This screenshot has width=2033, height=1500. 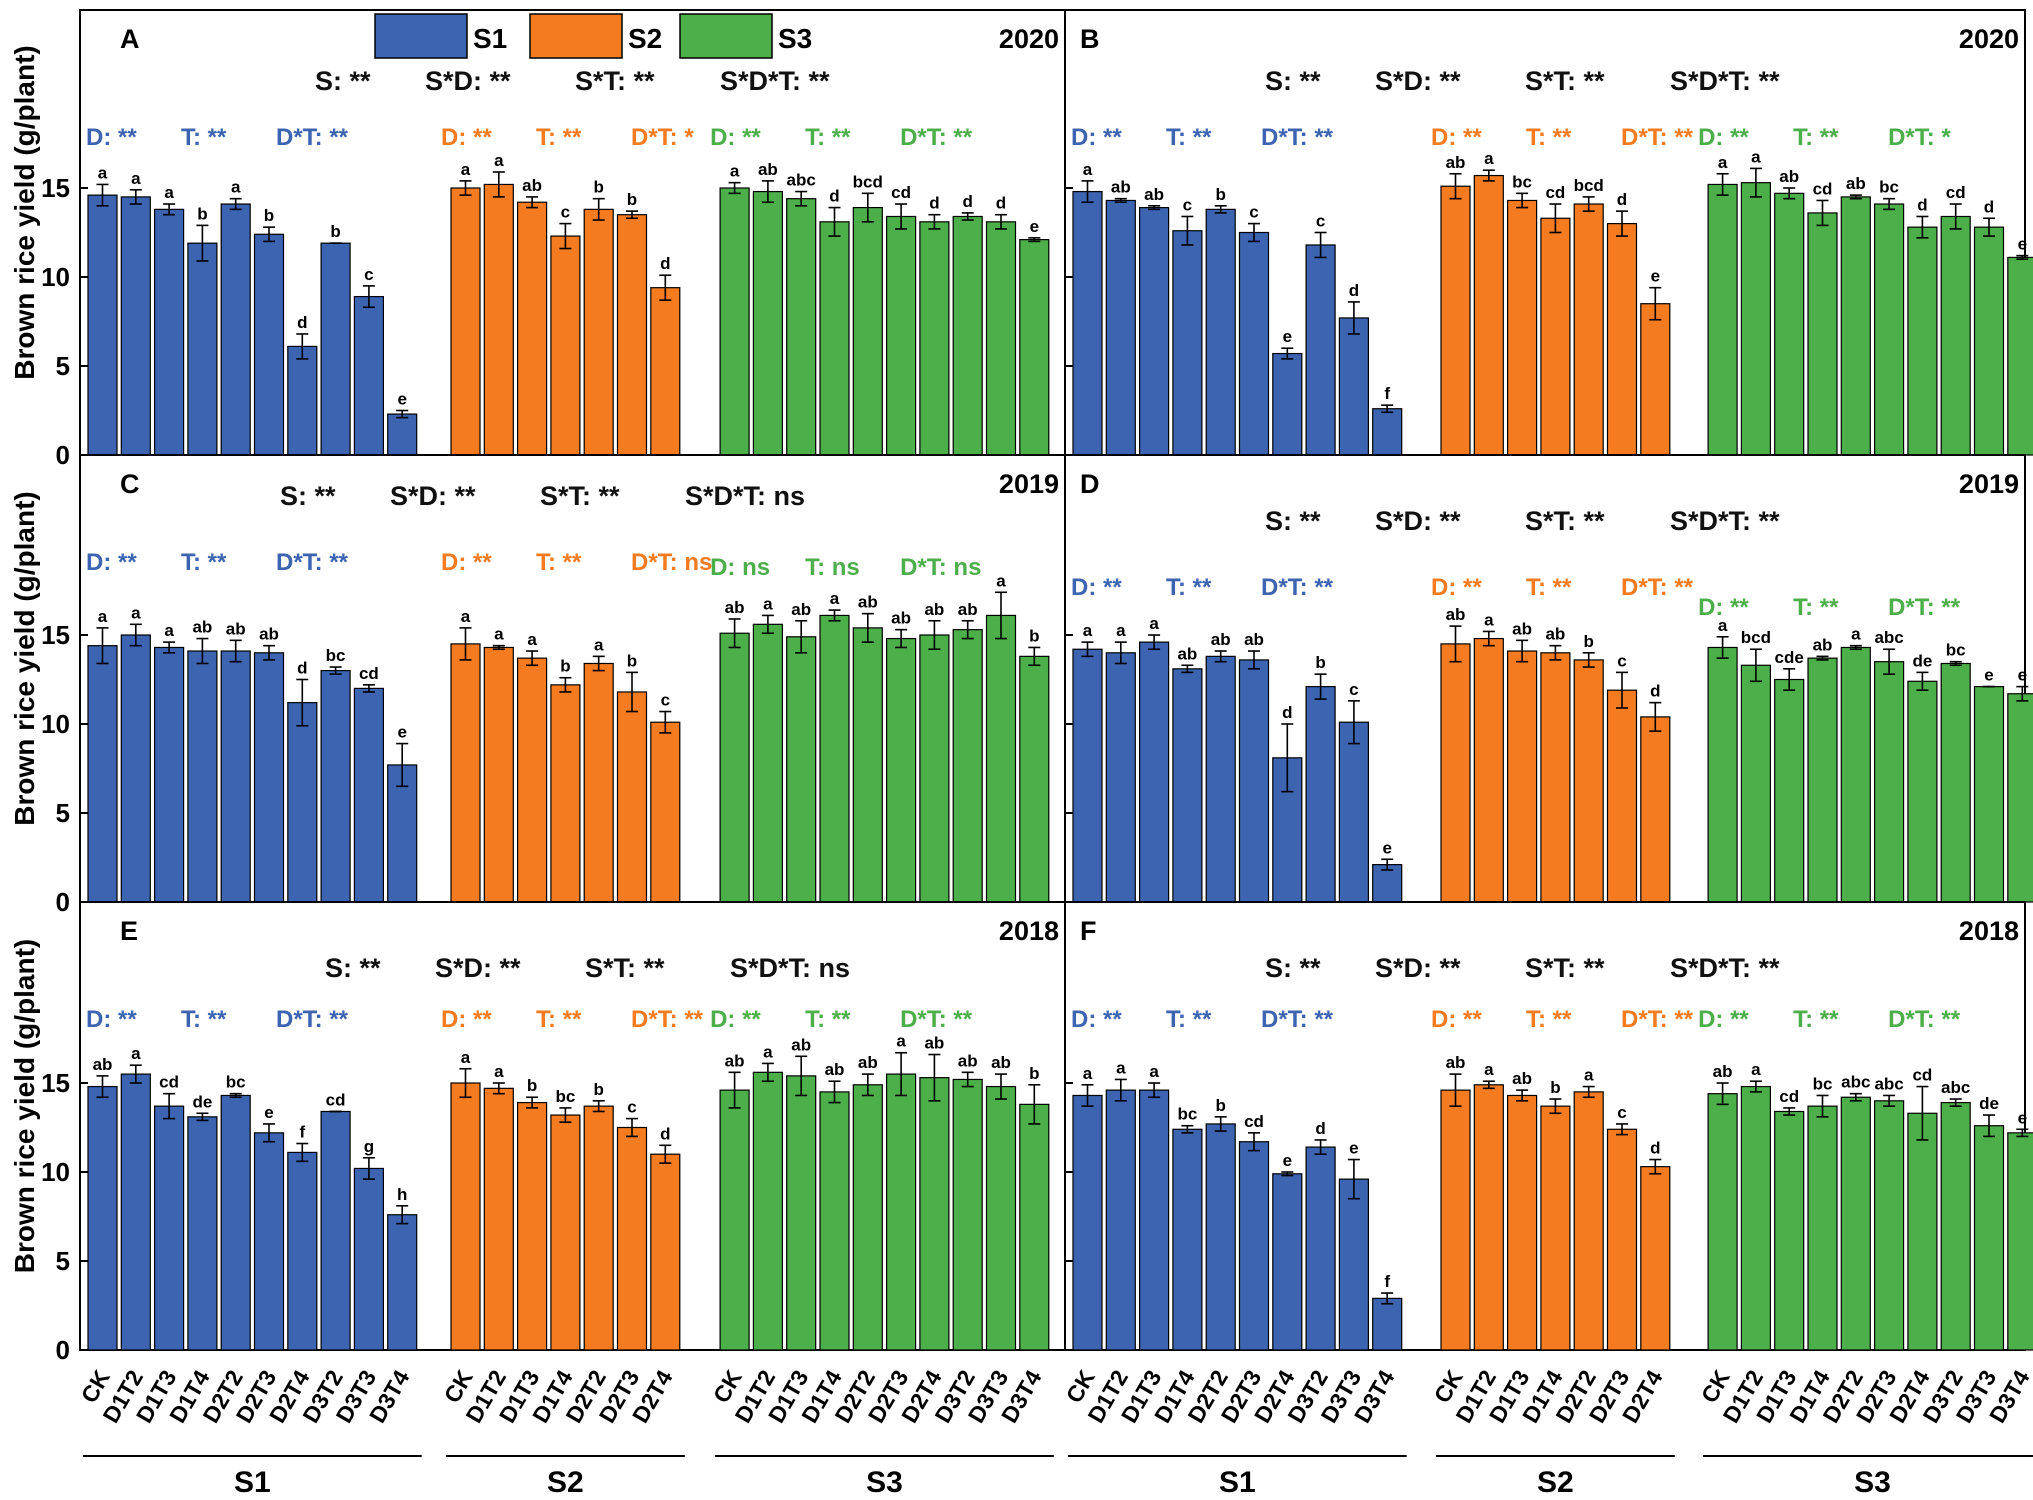 I want to click on y-tick-label: 5, so click(x=63, y=366).